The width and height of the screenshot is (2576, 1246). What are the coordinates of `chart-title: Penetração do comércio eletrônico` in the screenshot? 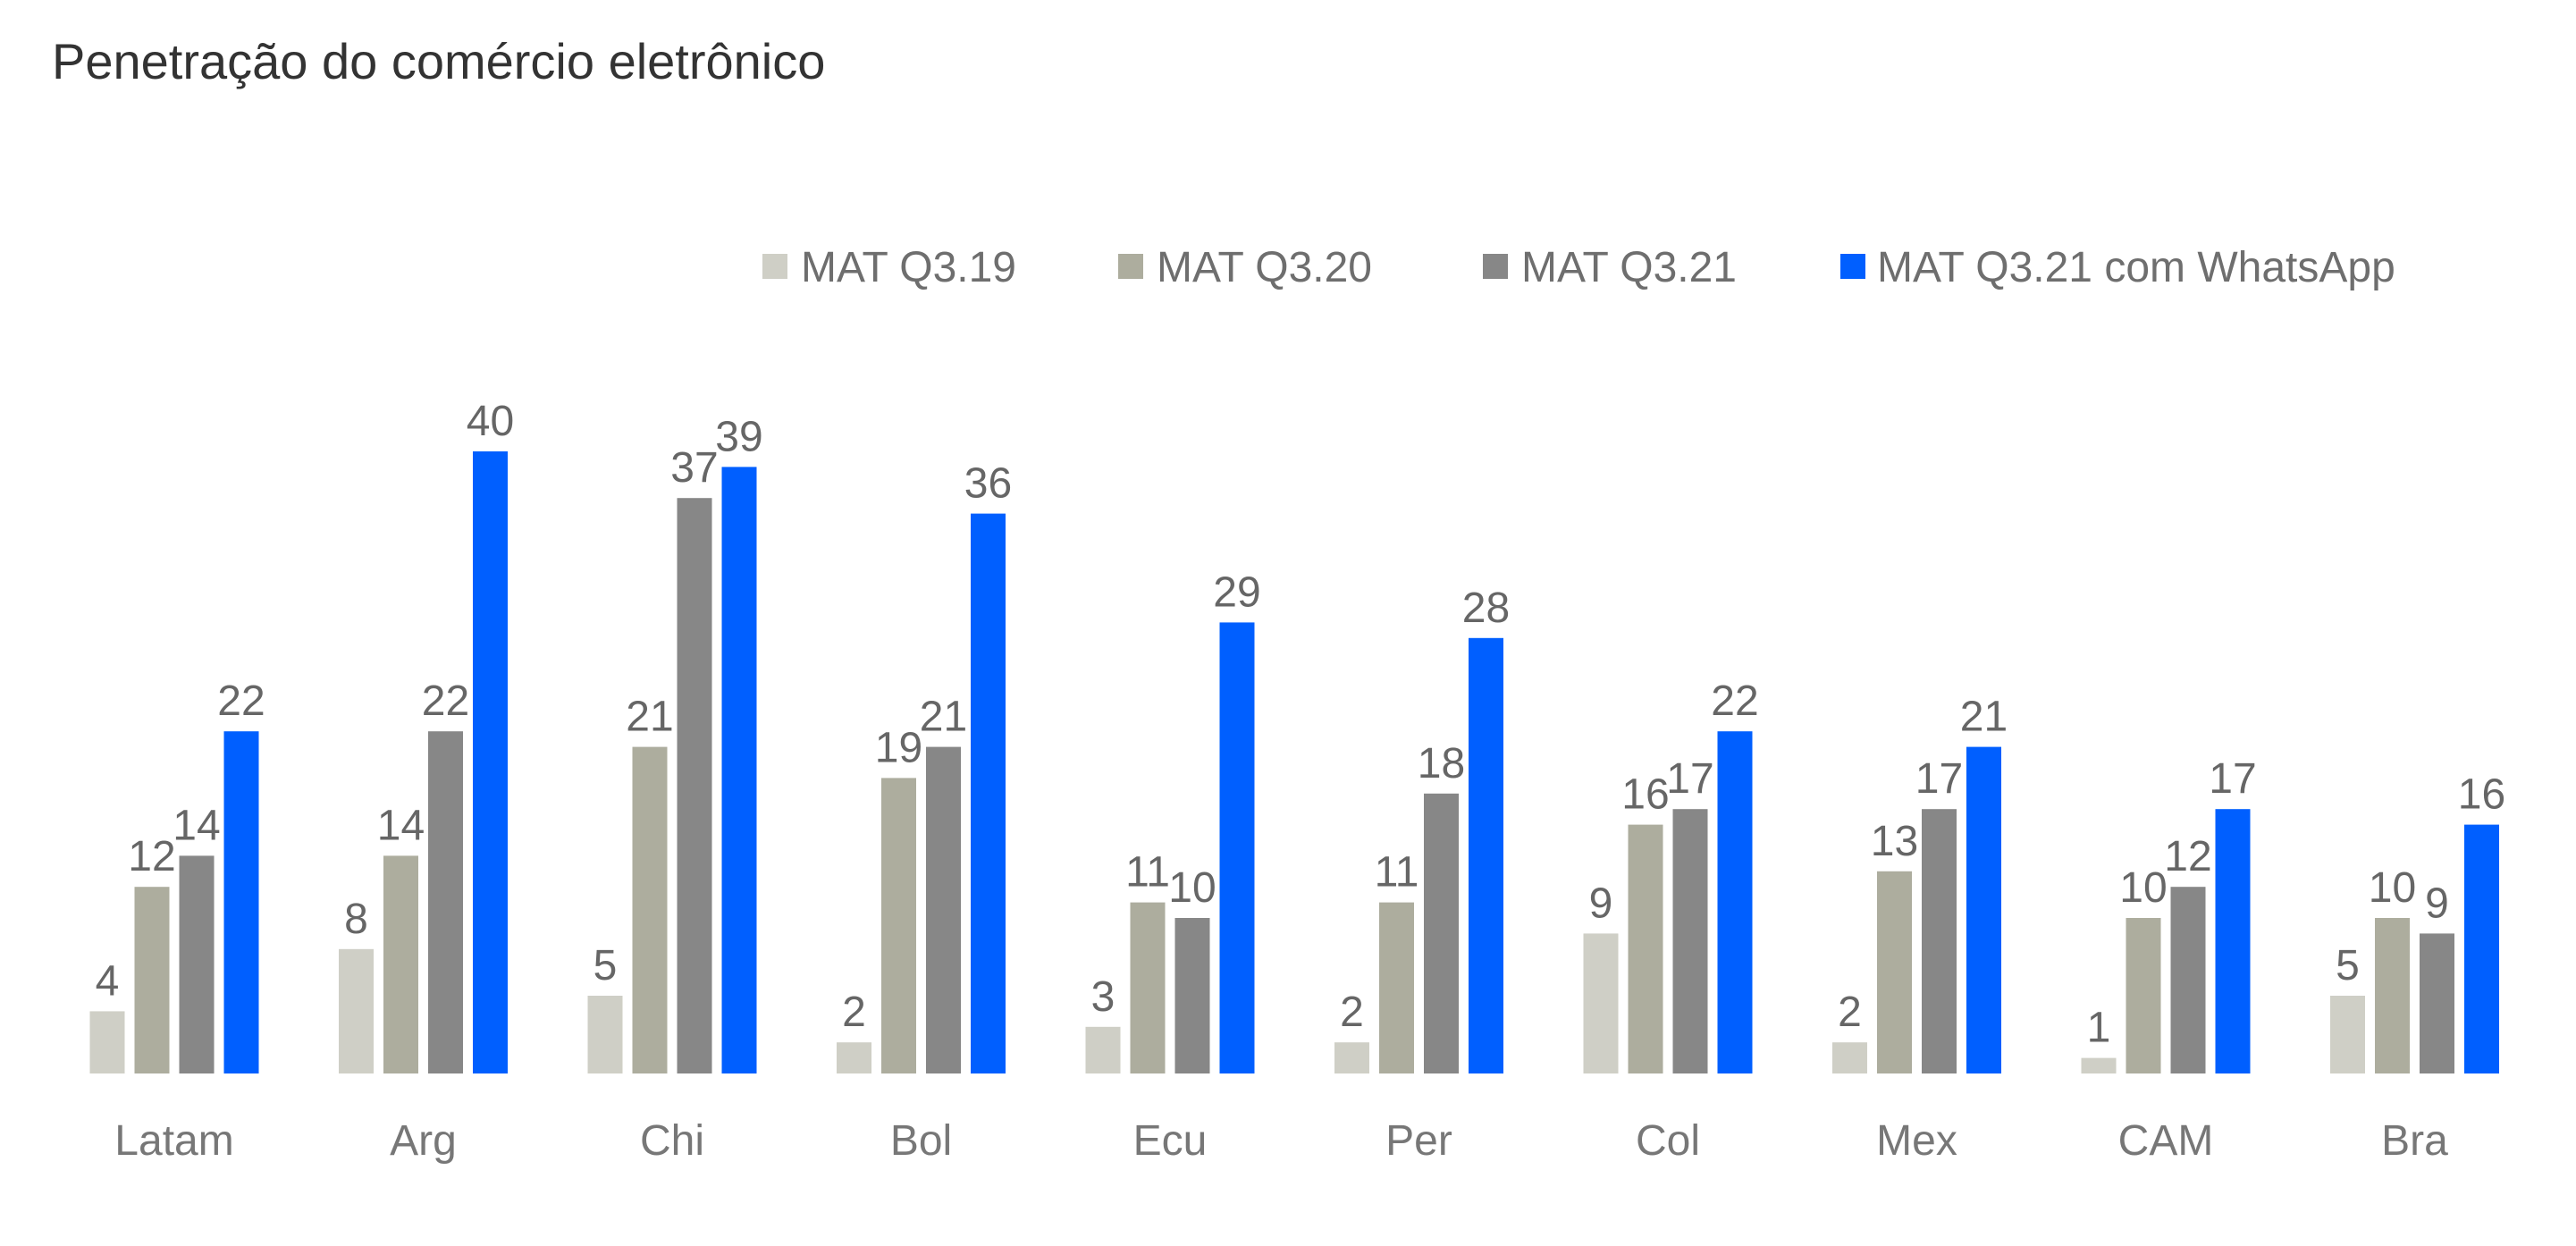 It's located at (439, 61).